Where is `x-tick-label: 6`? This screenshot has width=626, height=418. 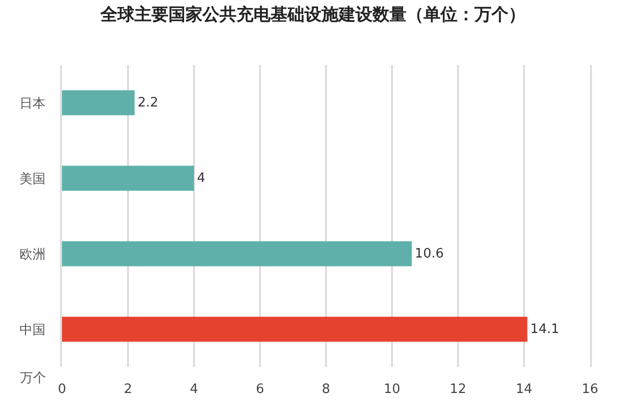 x-tick-label: 6 is located at coordinates (260, 389).